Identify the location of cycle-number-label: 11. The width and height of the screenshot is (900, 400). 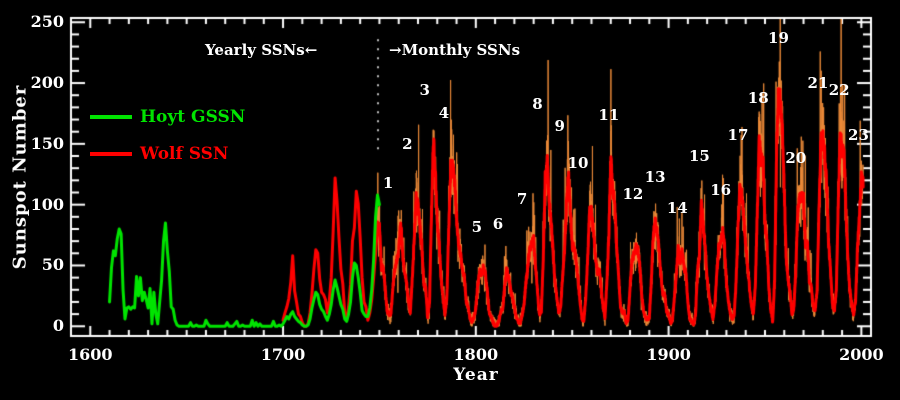
(609, 114).